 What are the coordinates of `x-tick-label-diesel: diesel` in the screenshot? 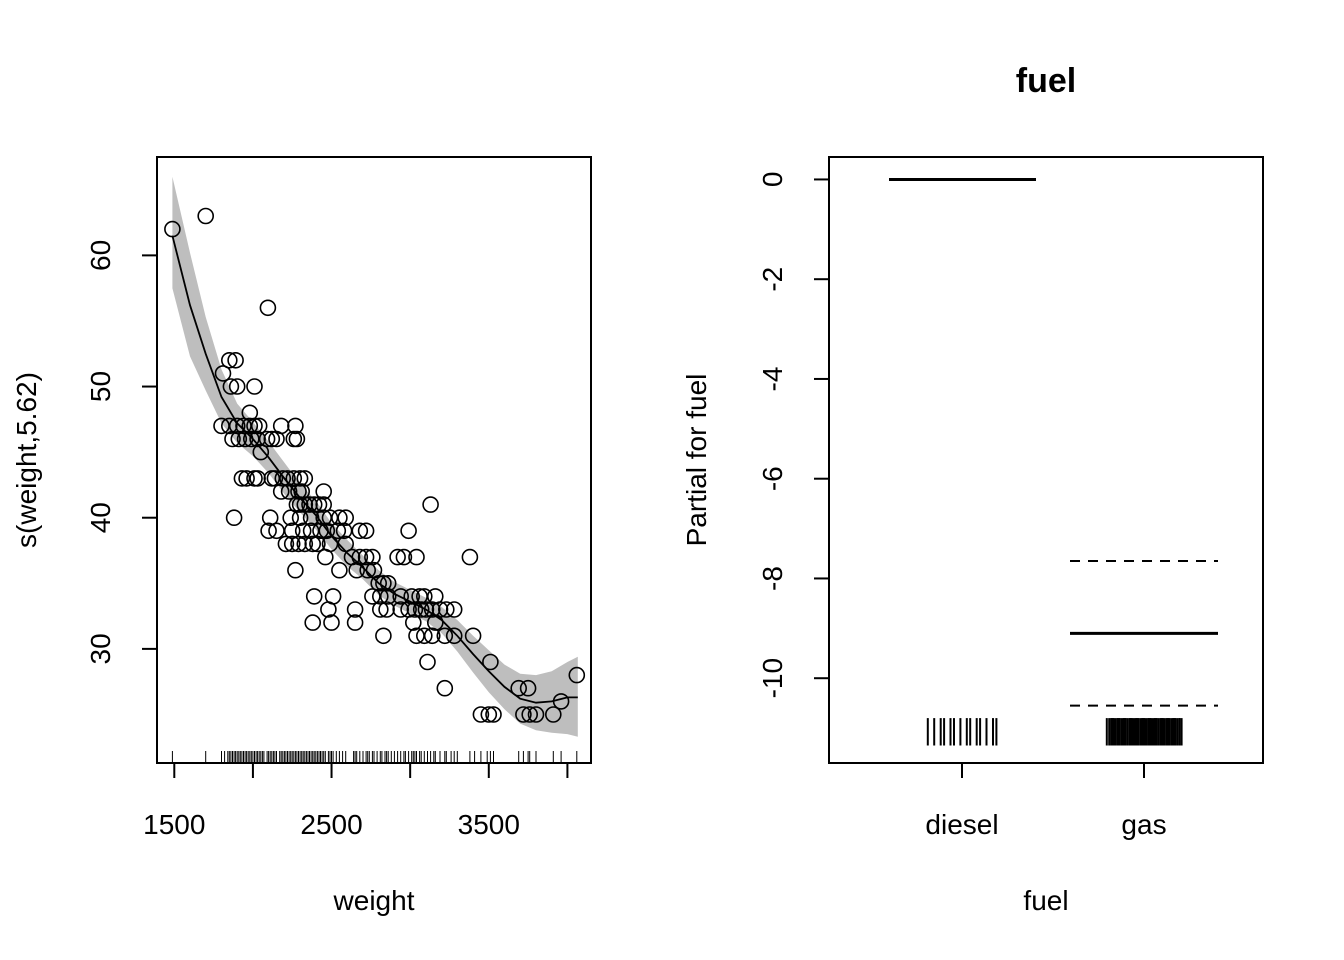 It's located at (961, 824).